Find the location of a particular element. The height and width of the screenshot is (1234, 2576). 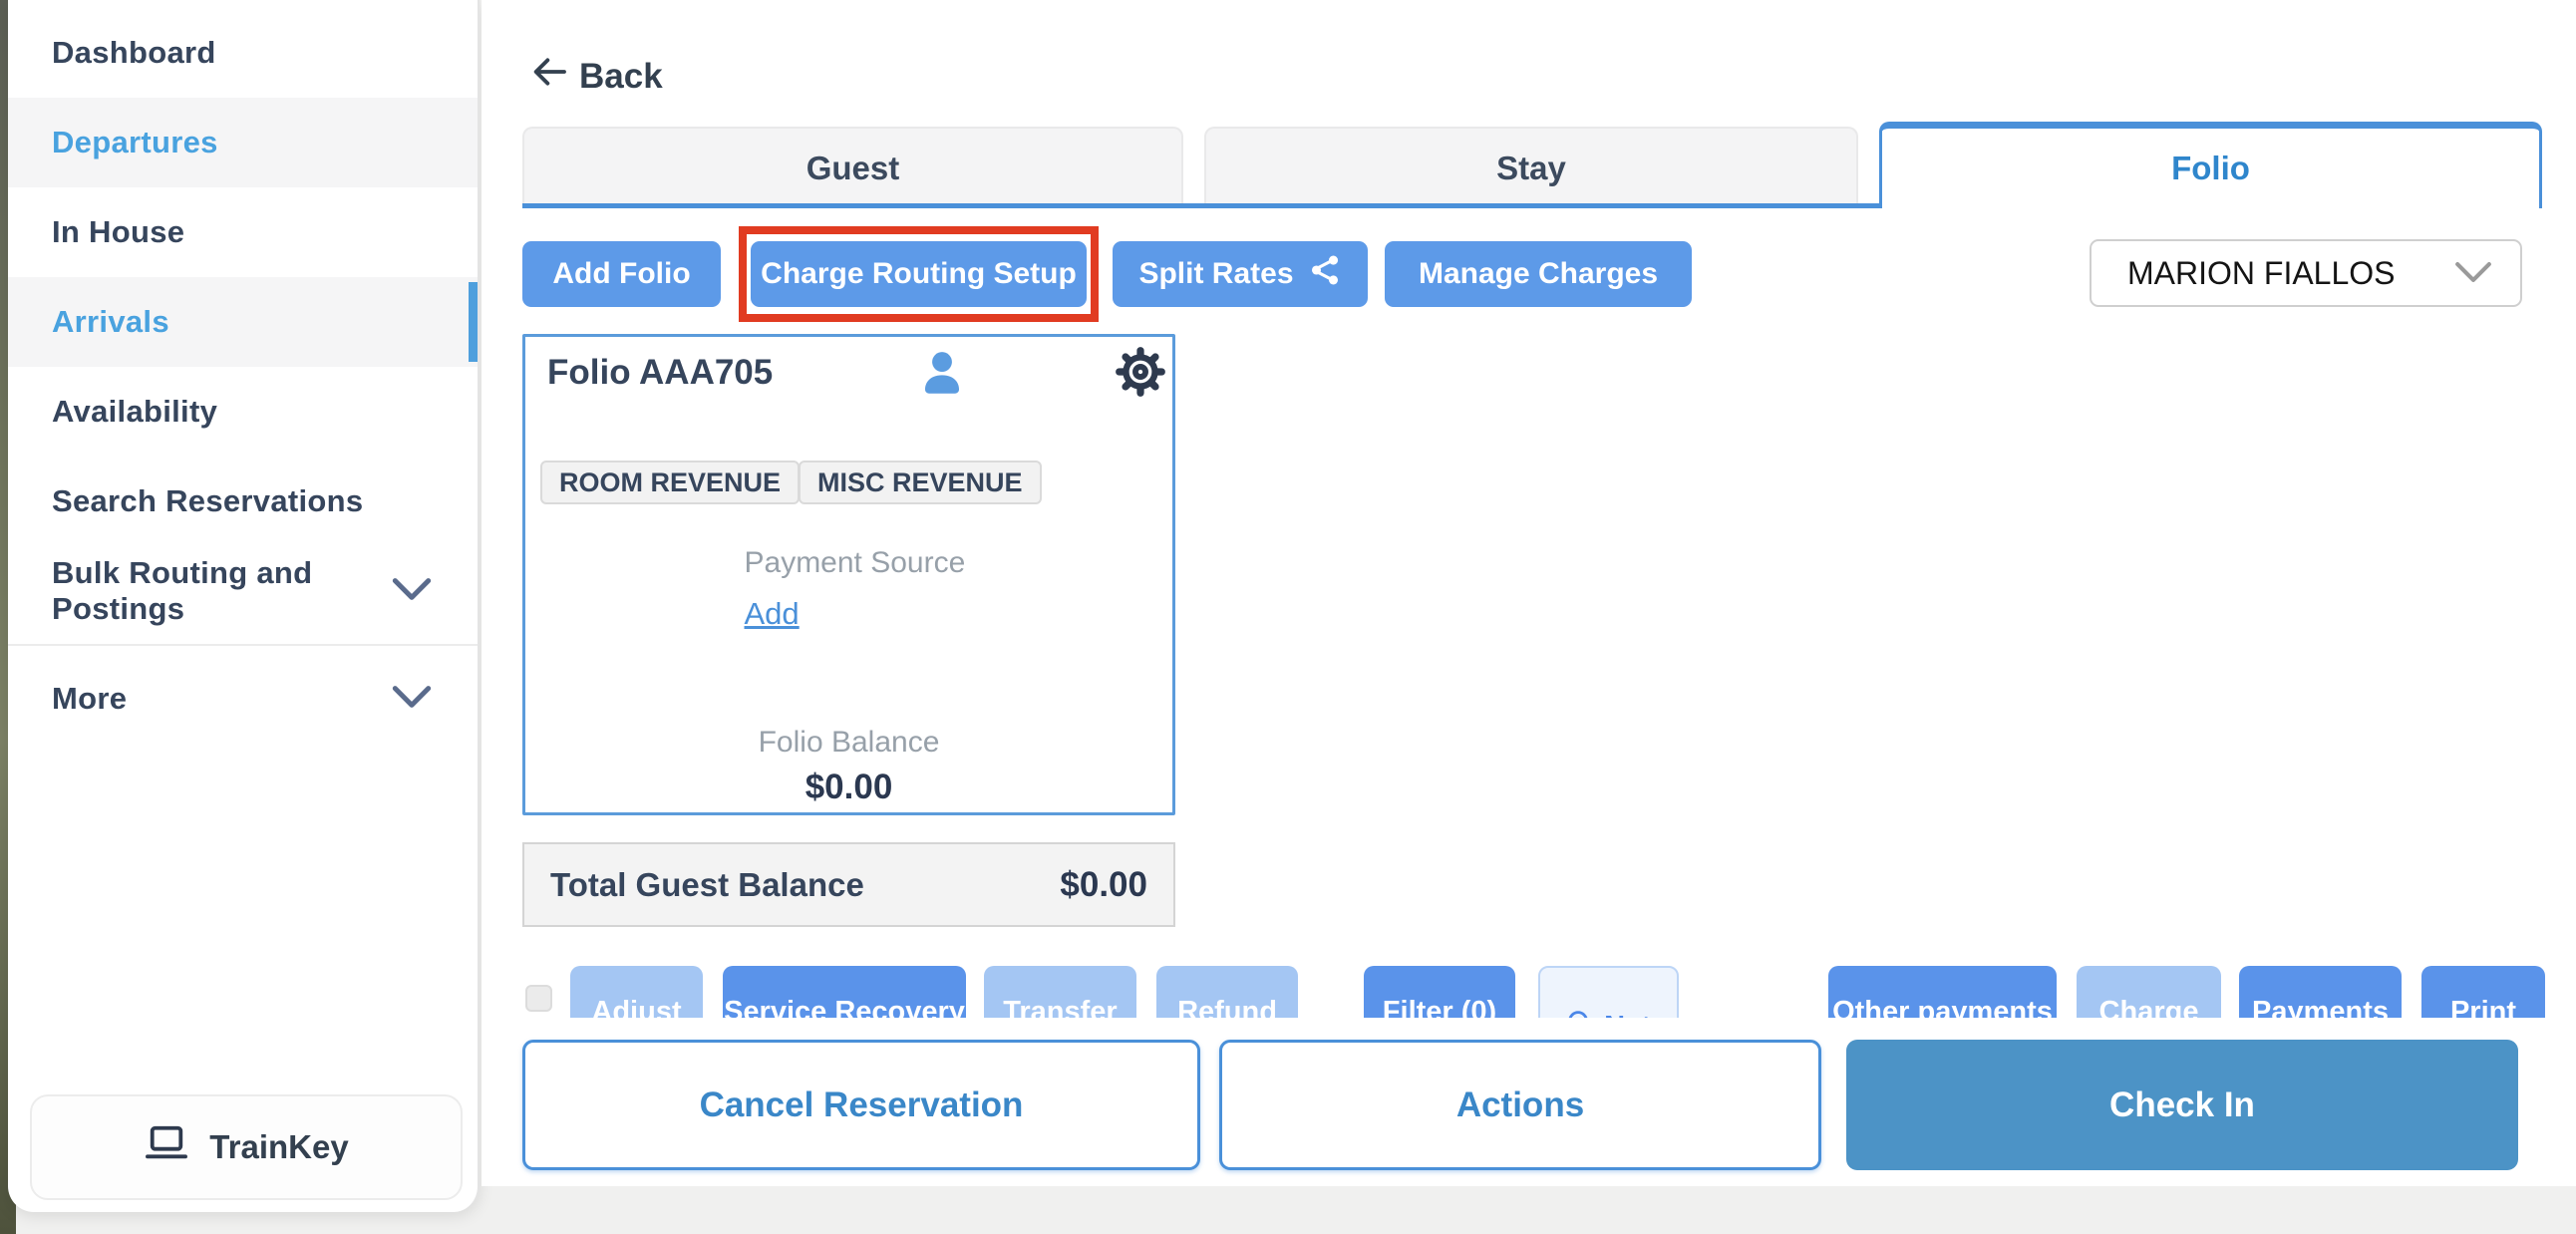

sidebar-item-bulk-routing: Bulk Routing and Postings is located at coordinates (243, 591).